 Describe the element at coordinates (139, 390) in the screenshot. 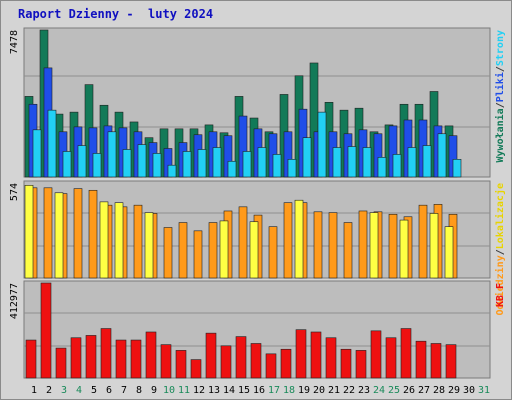

I see `xtick-day-8: 8` at that location.